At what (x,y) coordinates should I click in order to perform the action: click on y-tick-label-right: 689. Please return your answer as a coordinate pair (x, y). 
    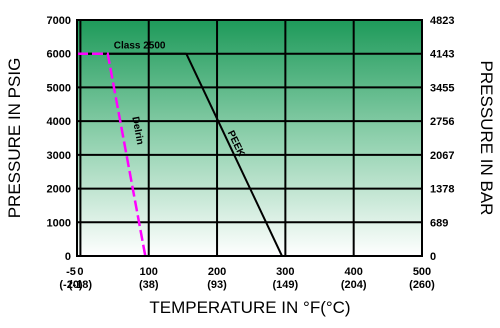
    Looking at the image, I should click on (439, 223).